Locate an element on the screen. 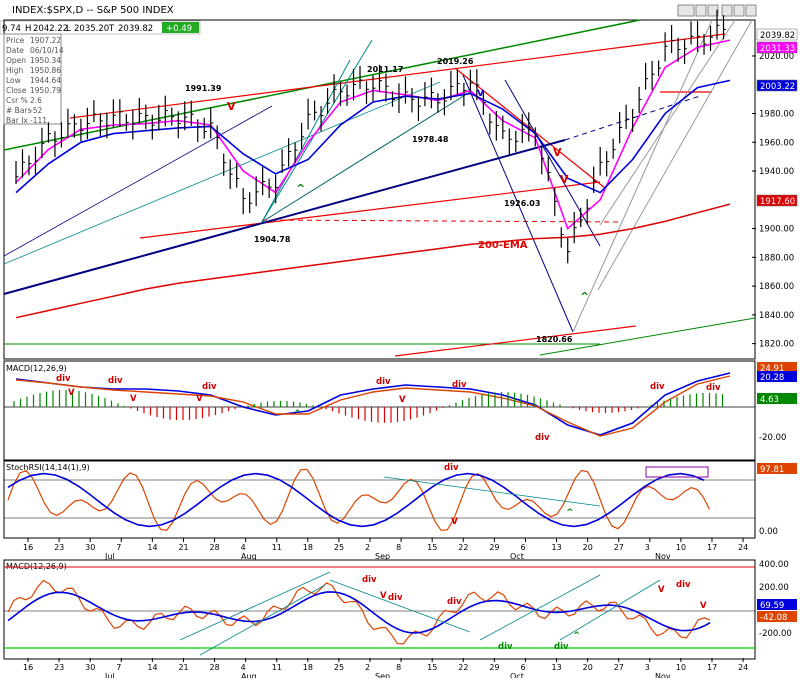 This screenshot has width=800, height=682. macd-v-4: V is located at coordinates (402, 400).